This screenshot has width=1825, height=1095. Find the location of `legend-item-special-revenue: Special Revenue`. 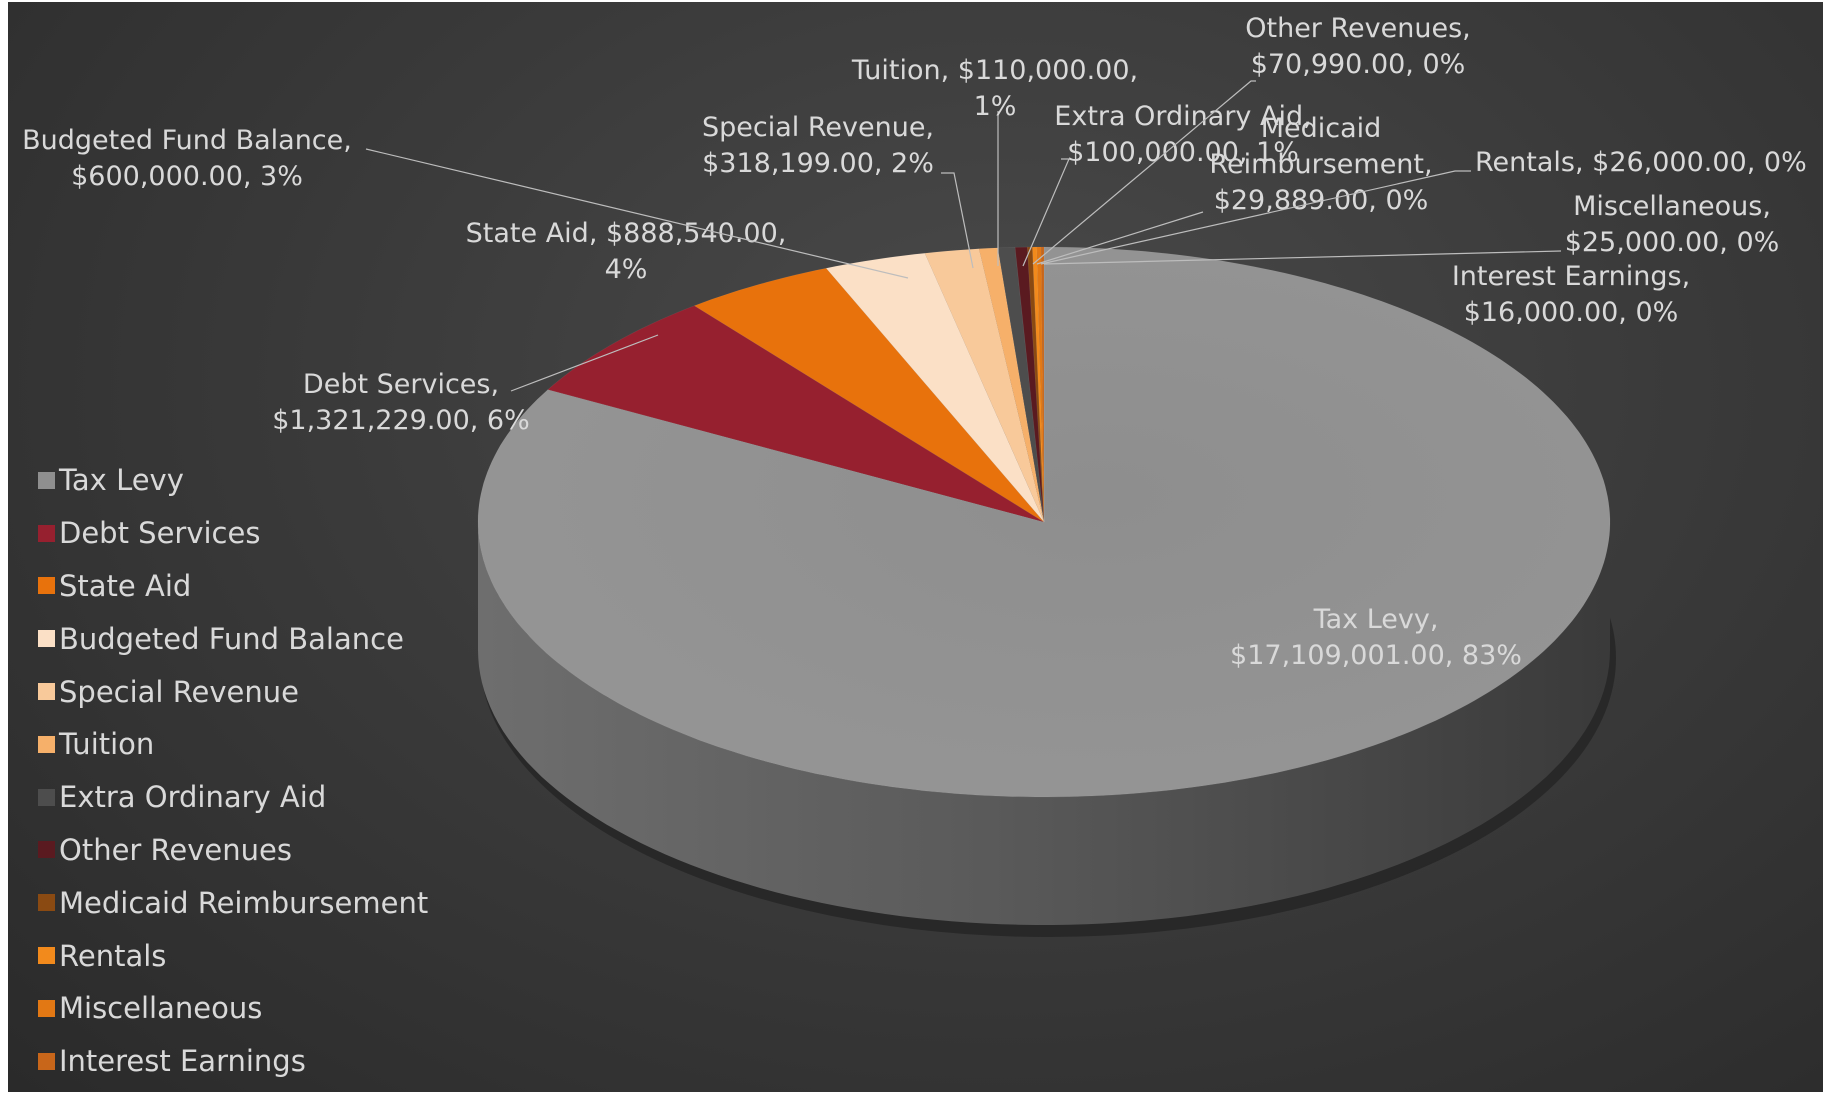

legend-item-special-revenue: Special Revenue is located at coordinates (258, 691).